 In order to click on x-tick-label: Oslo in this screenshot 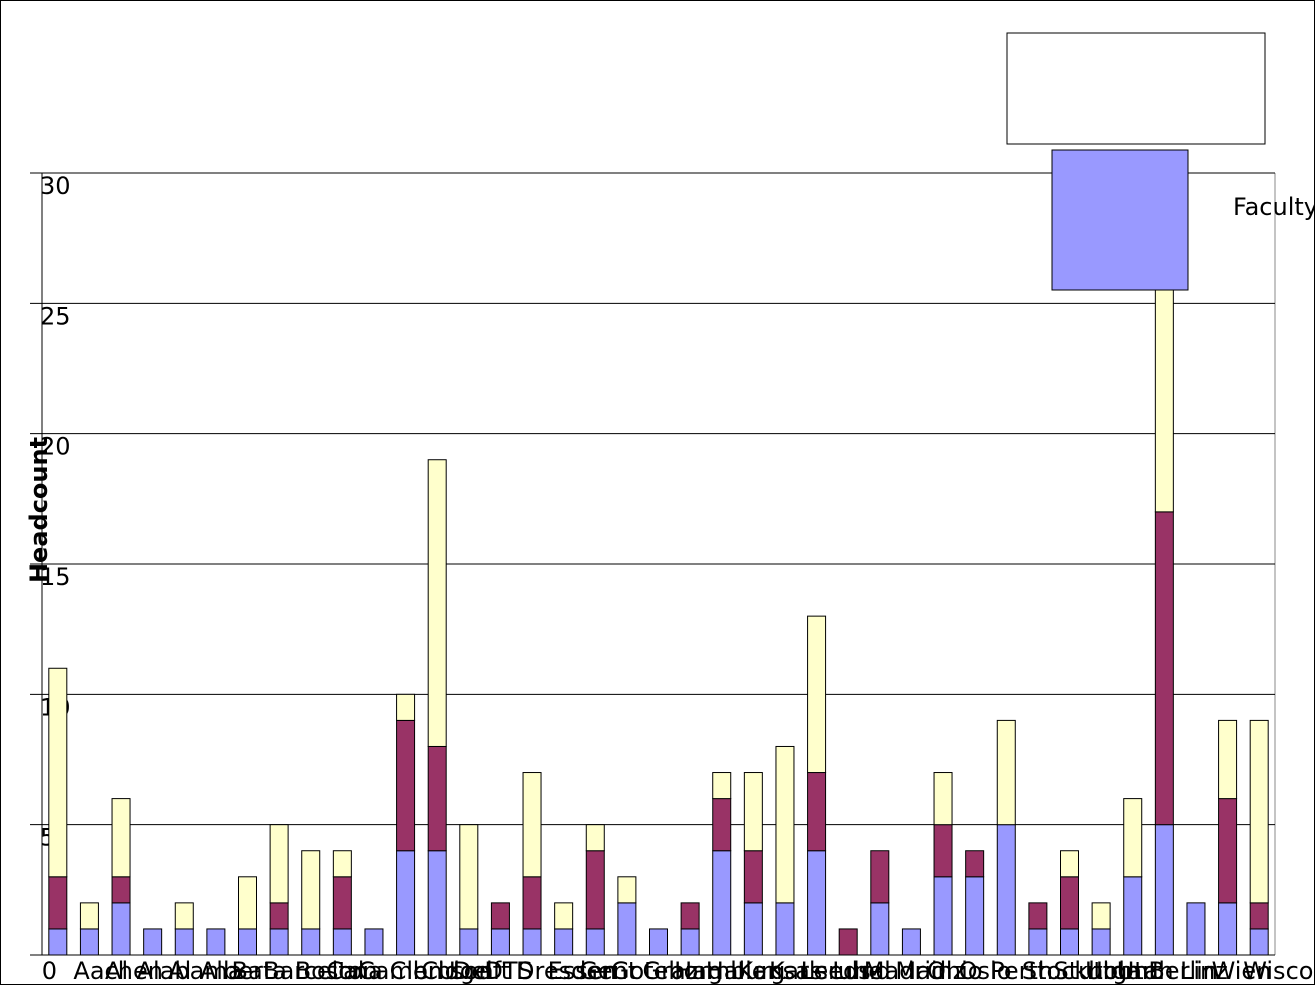, I will do `click(985, 971)`.